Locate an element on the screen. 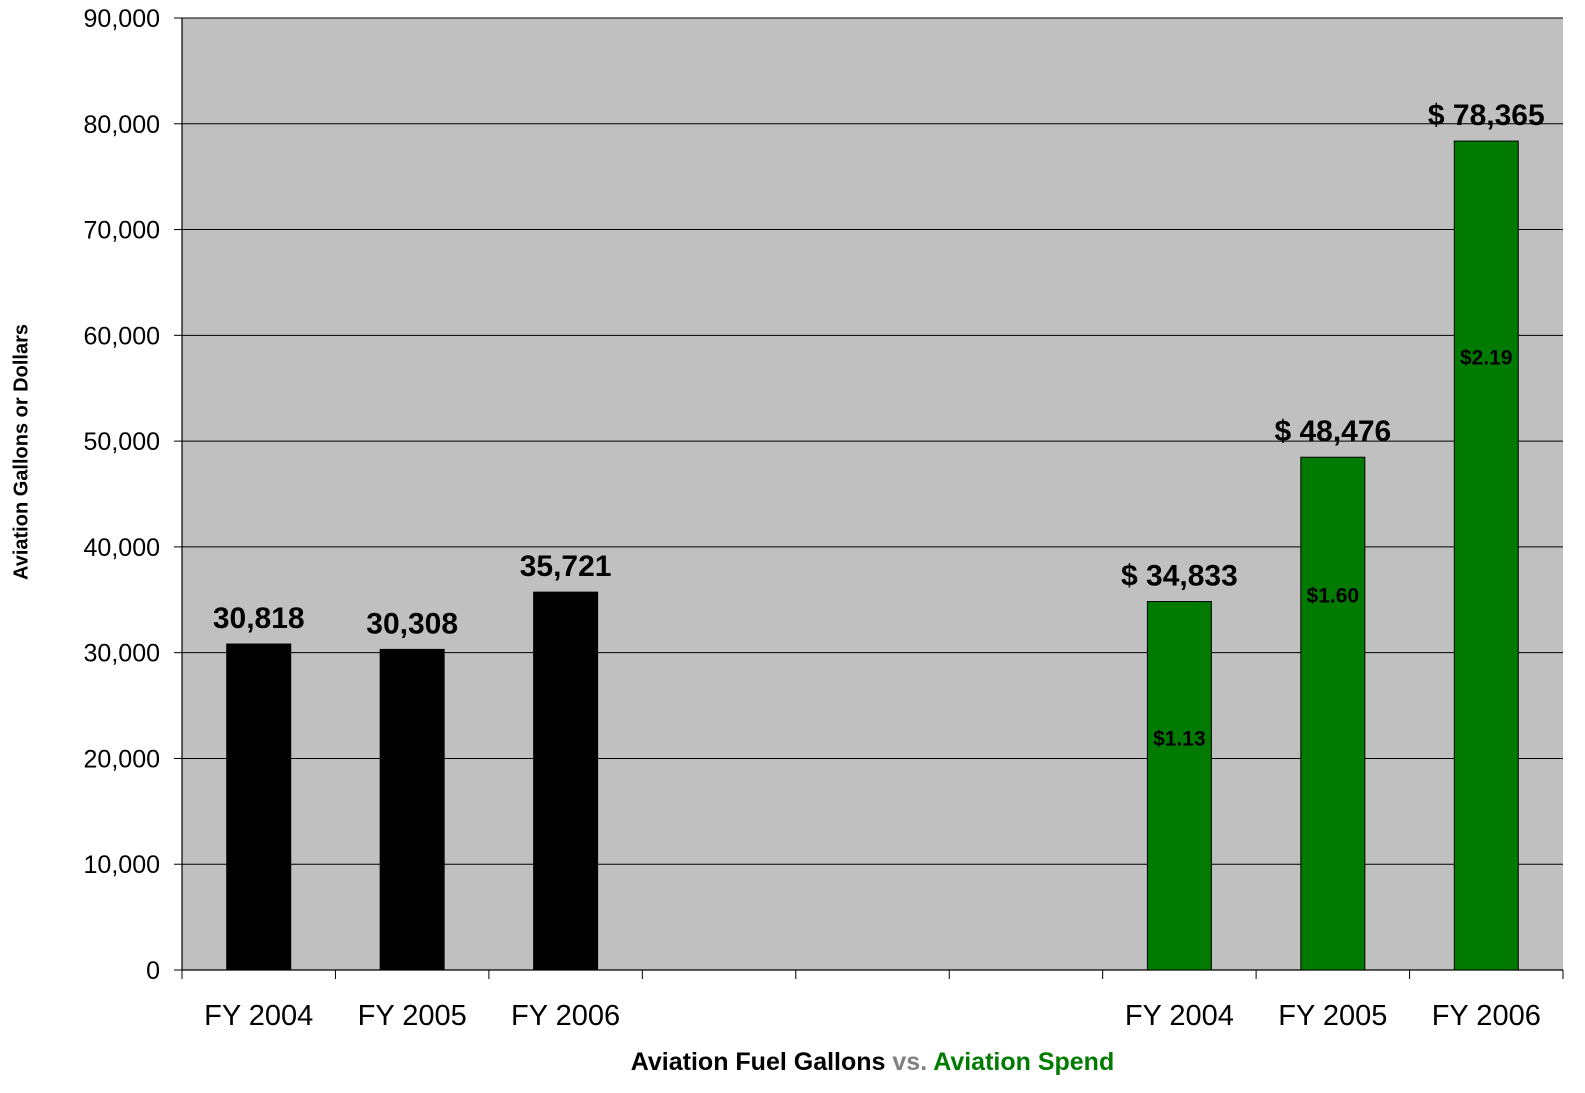 This screenshot has width=1585, height=1093. bar-value-label: 35,721 is located at coordinates (566, 566).